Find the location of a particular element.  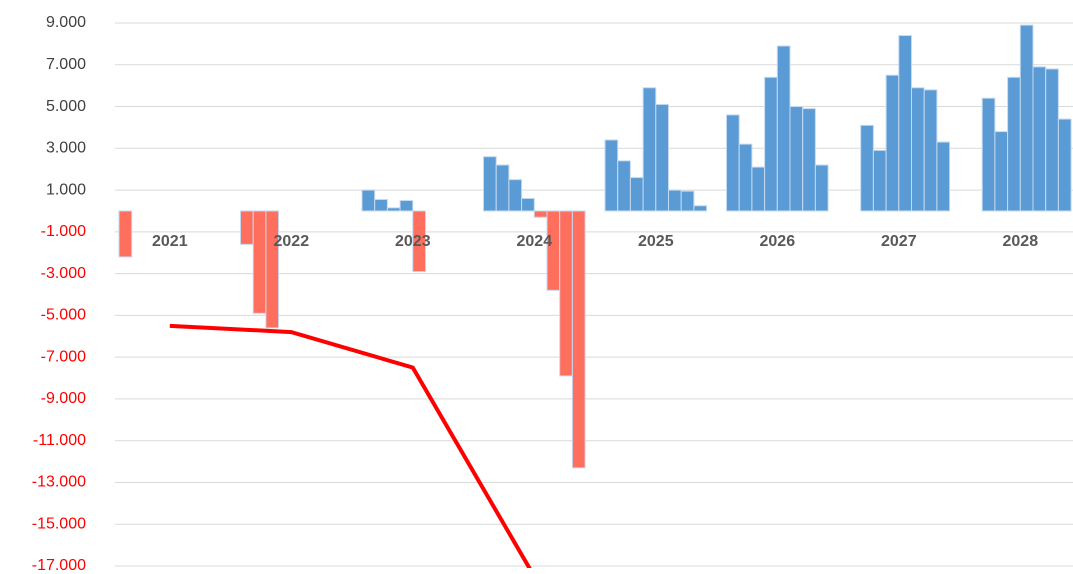

y-tick-label: -1.000 is located at coordinates (63, 231).